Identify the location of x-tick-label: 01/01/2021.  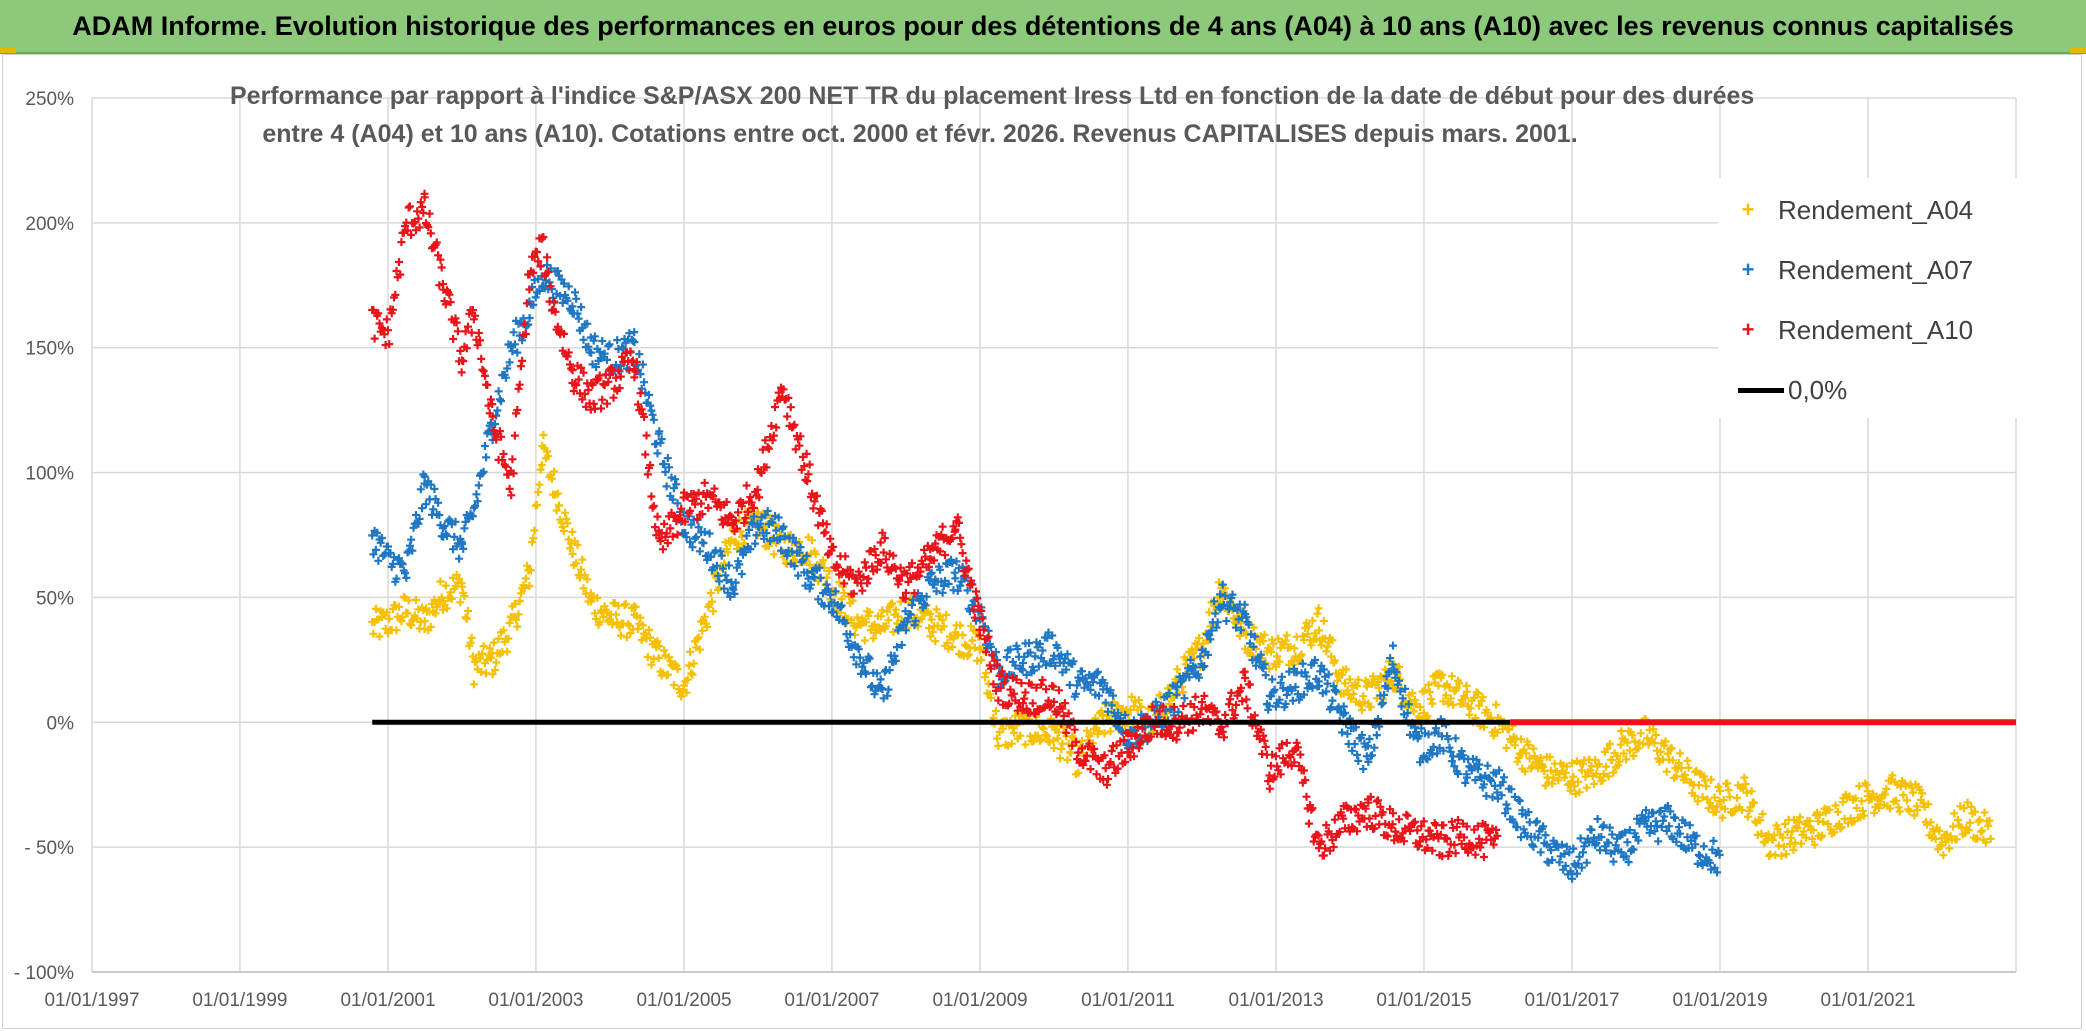
(1868, 1000).